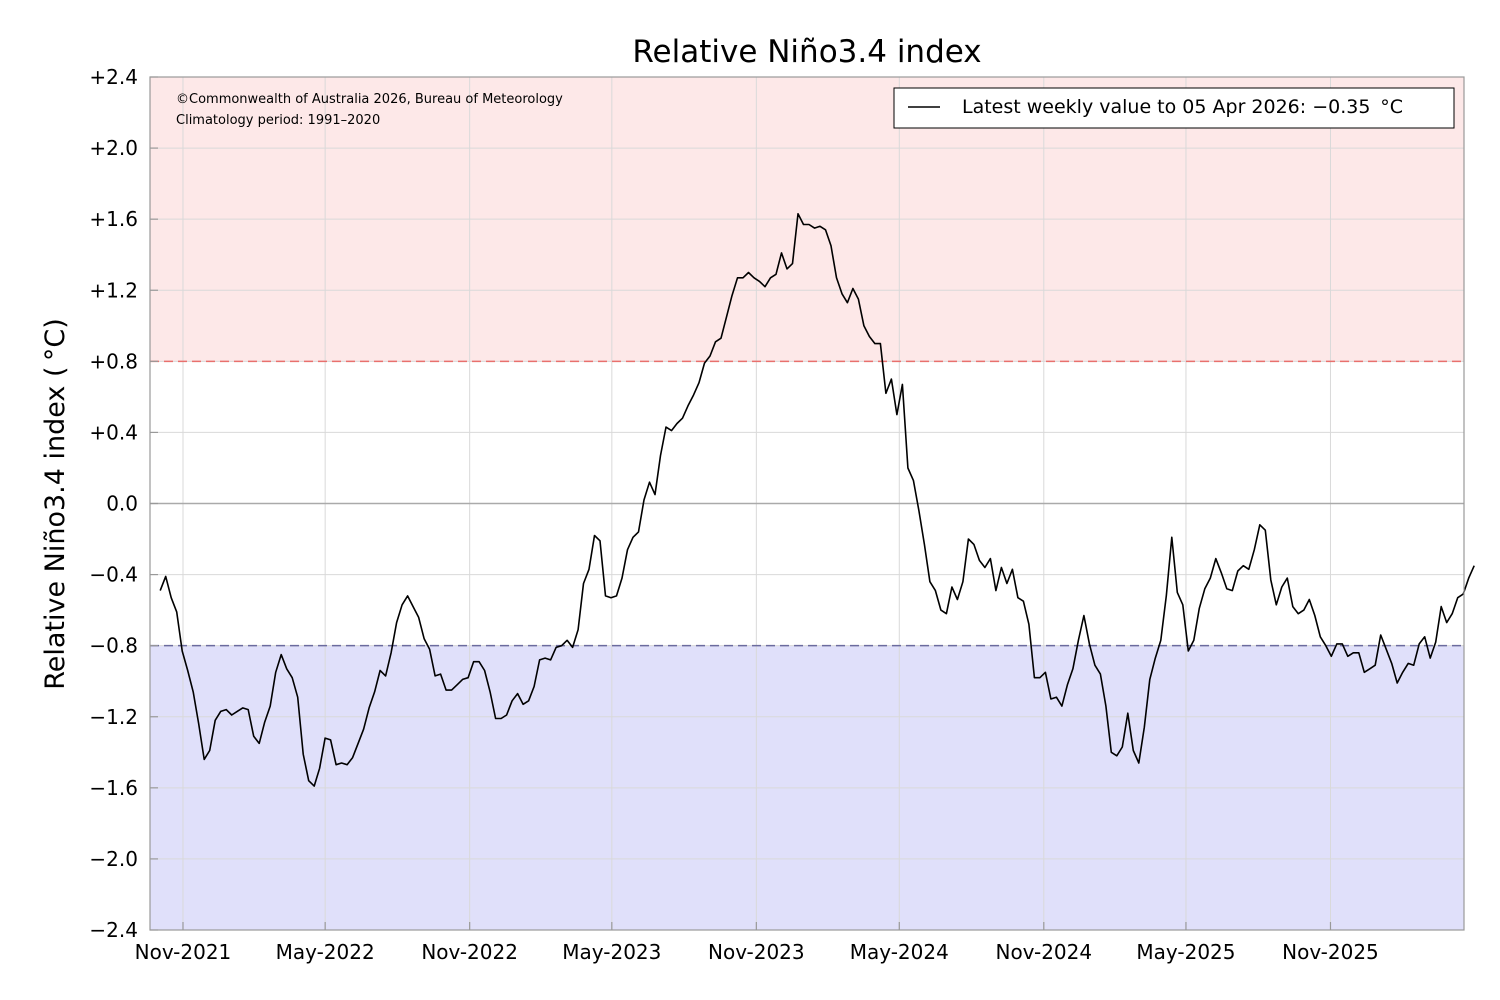 This screenshot has height=1000, width=1500. Describe the element at coordinates (113, 290) in the screenshot. I see `y-tick-label: +1.2` at that location.